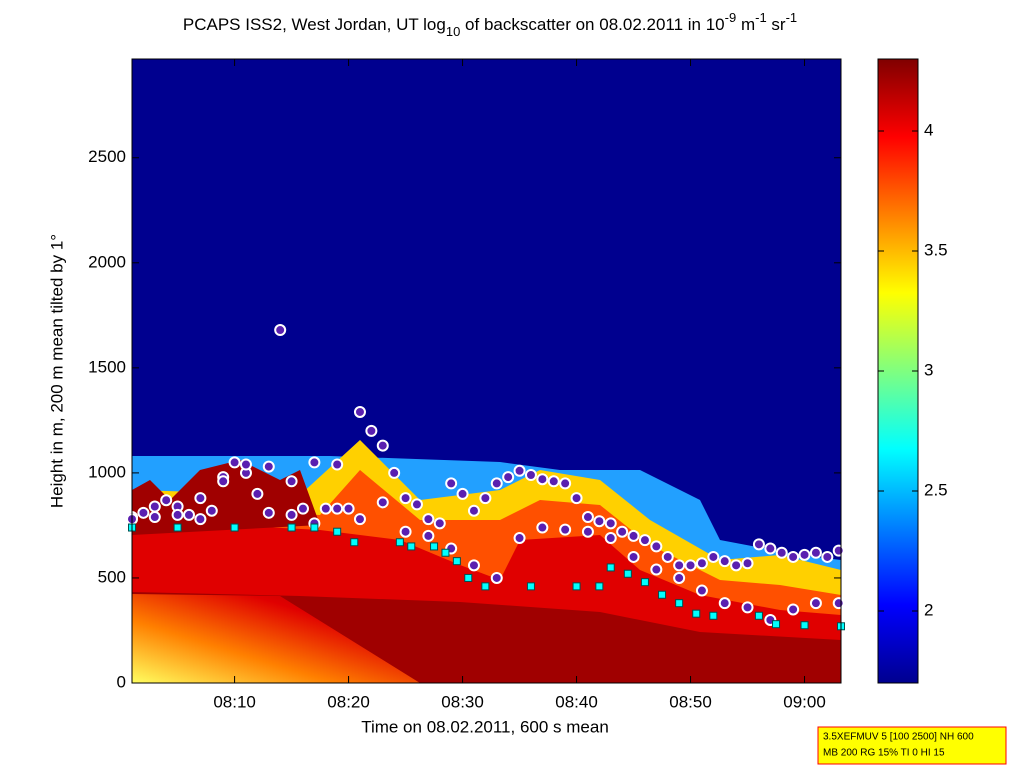  I want to click on title-part: m, so click(745, 24).